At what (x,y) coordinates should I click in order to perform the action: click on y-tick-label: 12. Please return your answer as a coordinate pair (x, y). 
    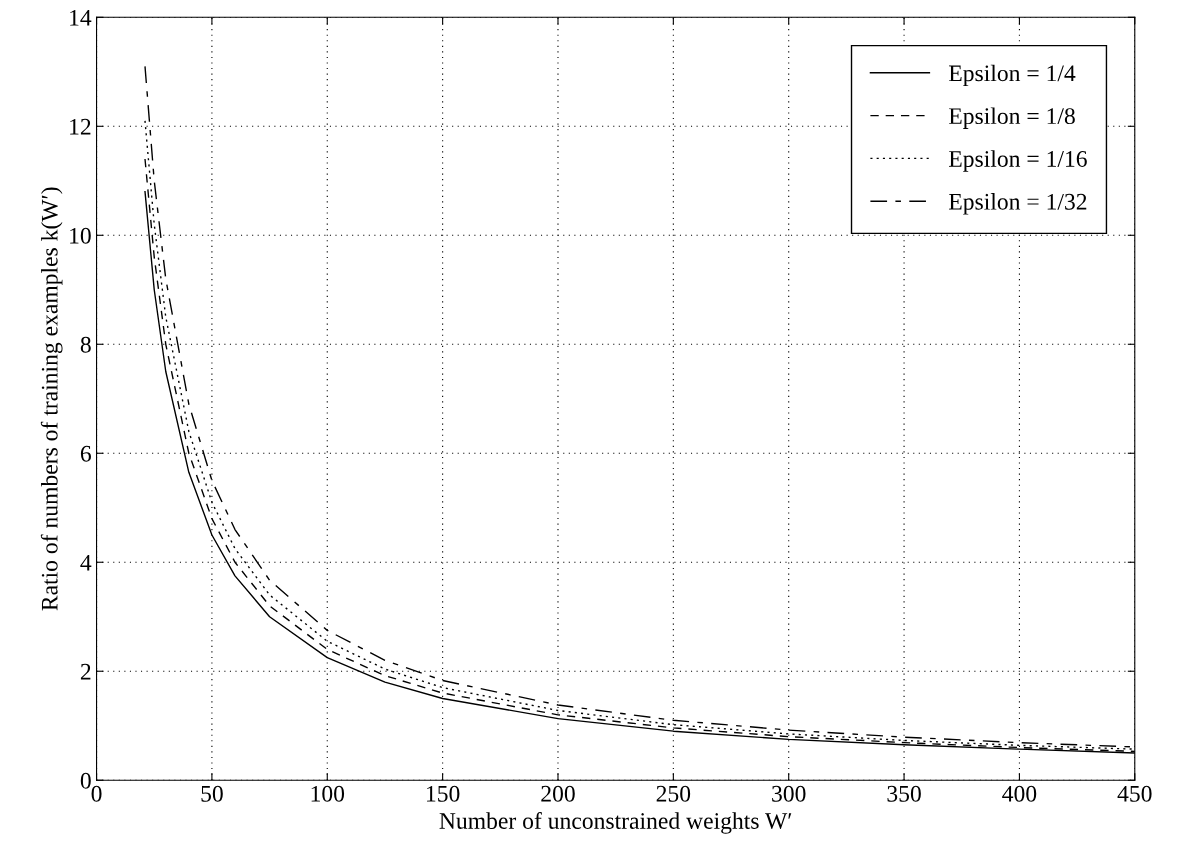
    Looking at the image, I should click on (80, 126).